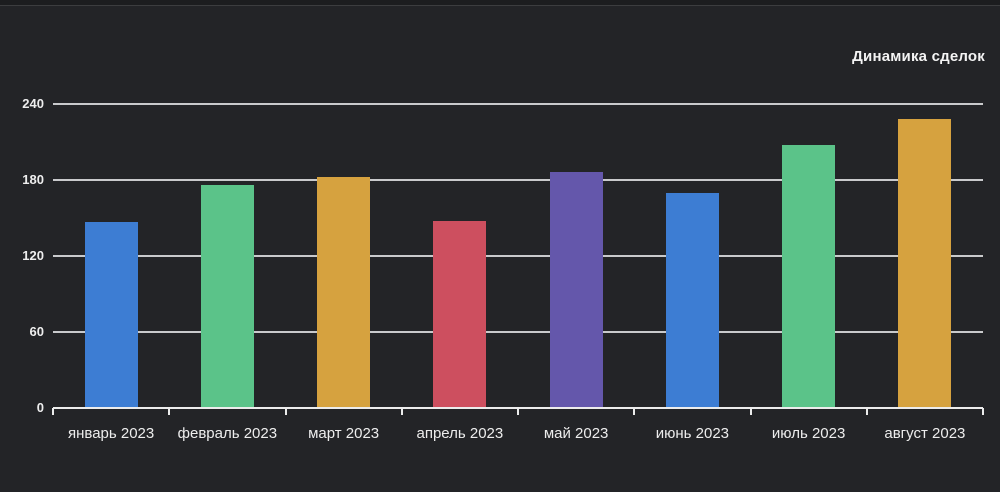 This screenshot has height=492, width=1000. Describe the element at coordinates (918, 56) in the screenshot. I see `chart-title: Динамика сделок` at that location.